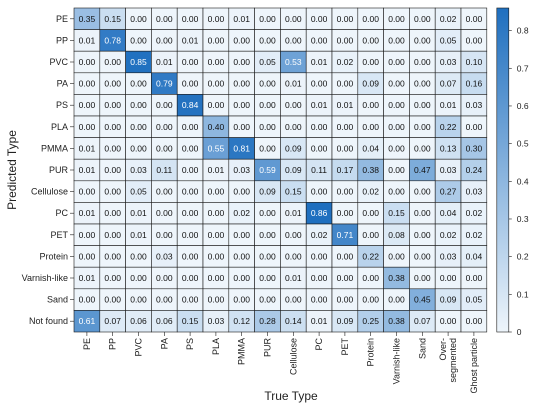 Image resolution: width=550 pixels, height=416 pixels. What do you see at coordinates (453, 360) in the screenshot?
I see `x-tick-label: segmented` at bounding box center [453, 360].